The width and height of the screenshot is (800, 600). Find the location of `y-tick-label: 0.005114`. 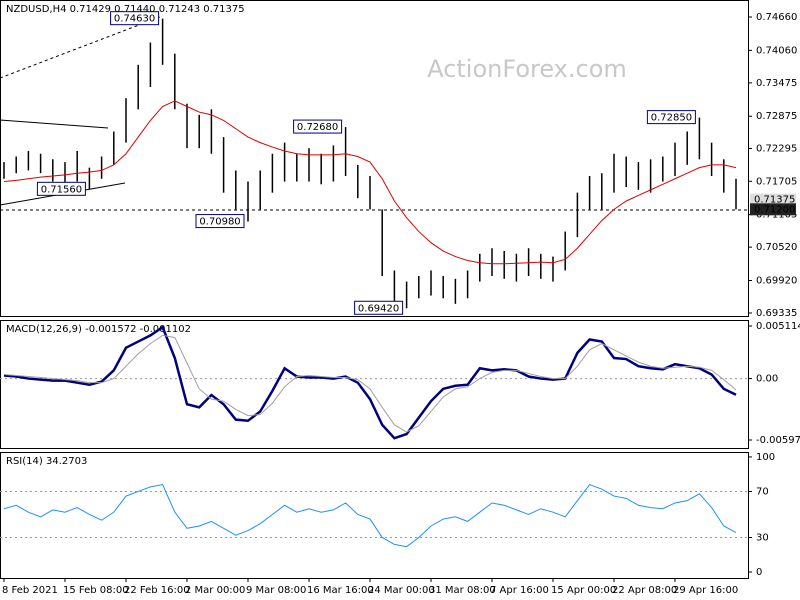

y-tick-label: 0.005114 is located at coordinates (778, 326).